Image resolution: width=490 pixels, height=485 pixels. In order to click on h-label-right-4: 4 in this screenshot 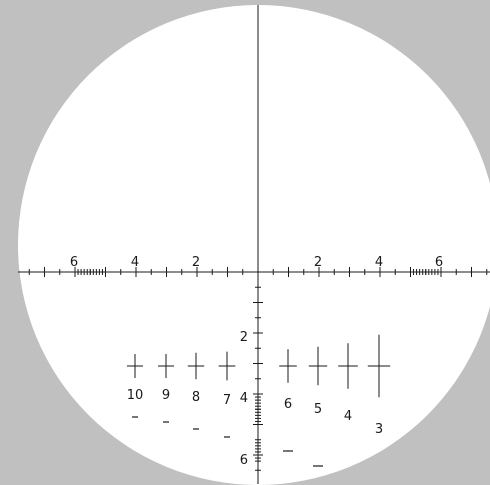, I will do `click(379, 262)`.